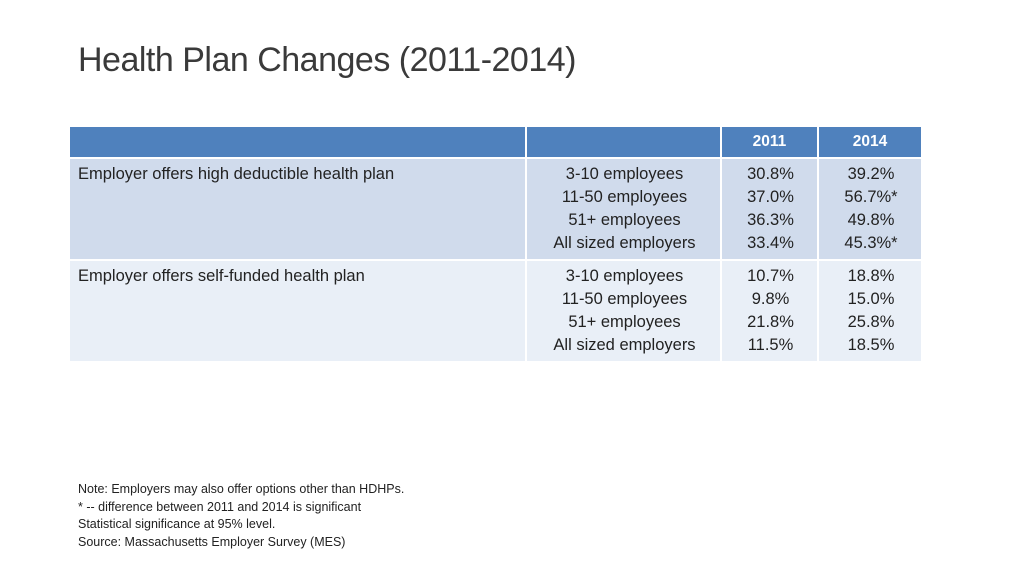  What do you see at coordinates (871, 322) in the screenshot?
I see `value-2014: 25.8%` at bounding box center [871, 322].